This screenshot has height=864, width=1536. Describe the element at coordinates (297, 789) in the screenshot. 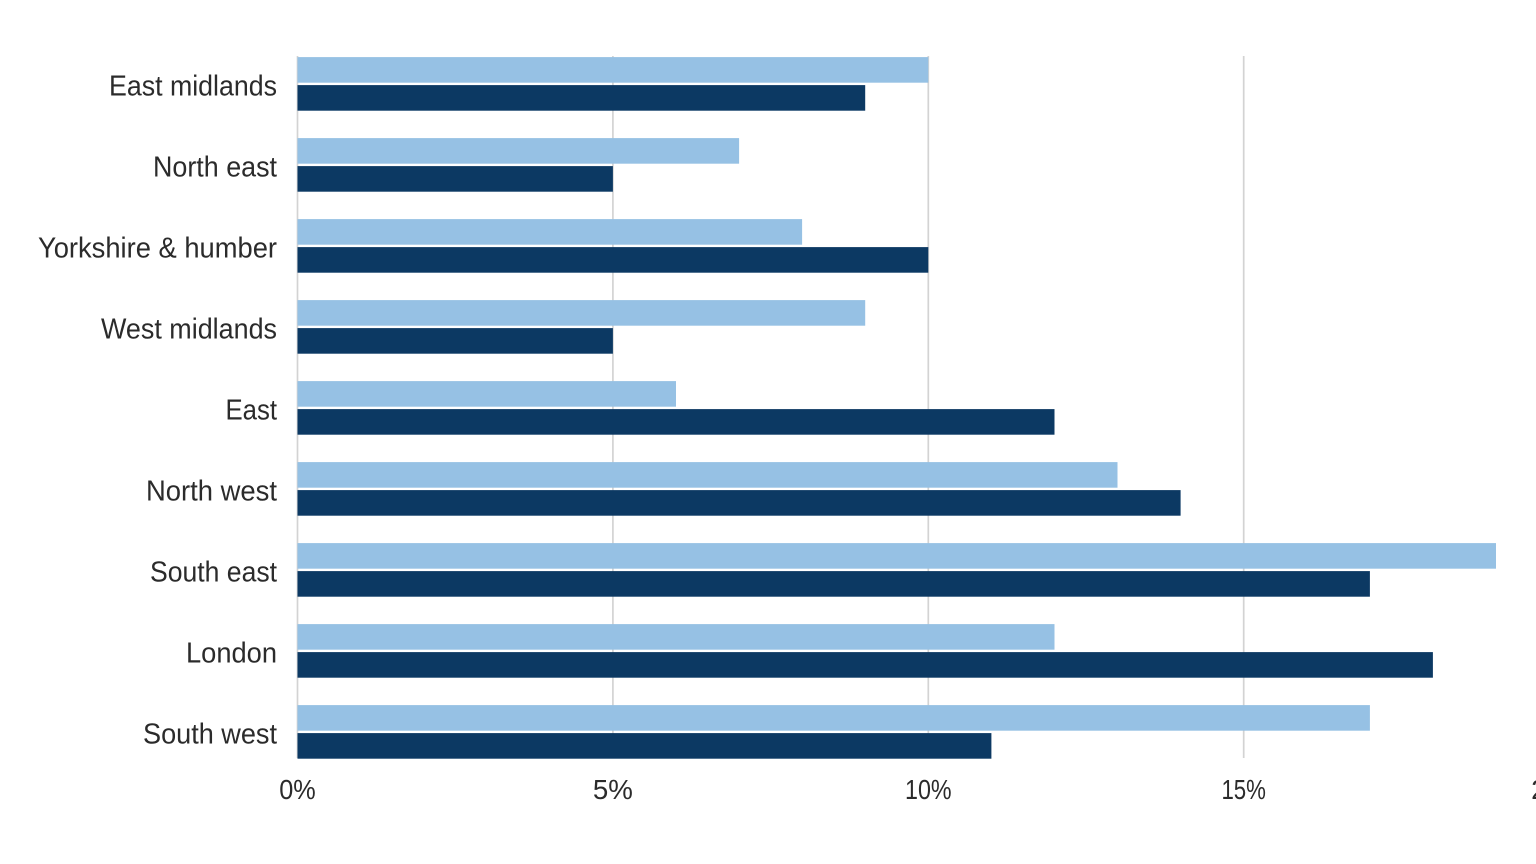

I see `svg-text: 0%` at that location.